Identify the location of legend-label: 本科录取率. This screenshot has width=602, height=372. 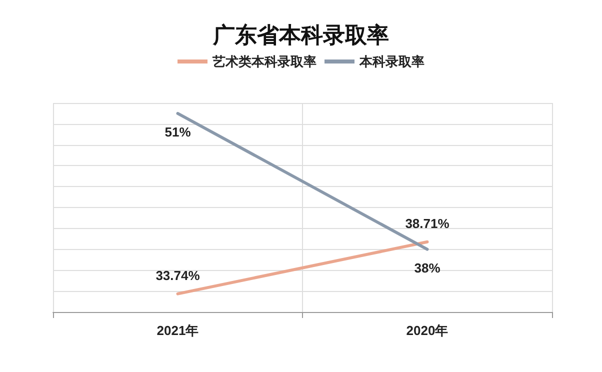
(391, 61).